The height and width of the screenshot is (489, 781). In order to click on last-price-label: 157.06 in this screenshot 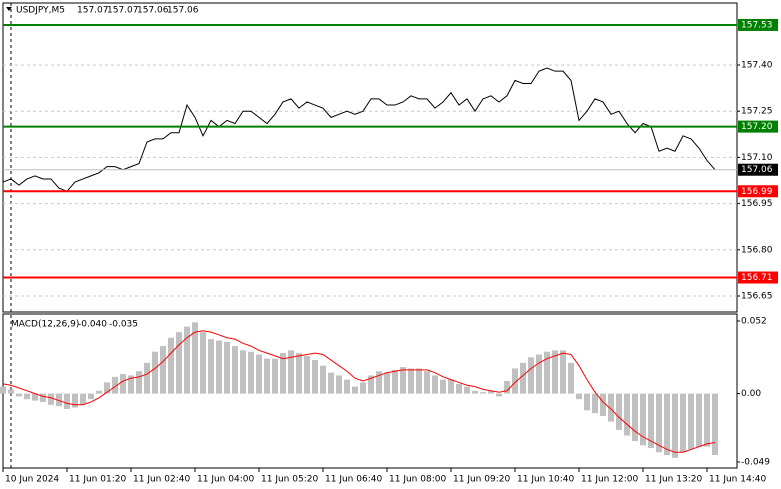, I will do `click(757, 170)`.